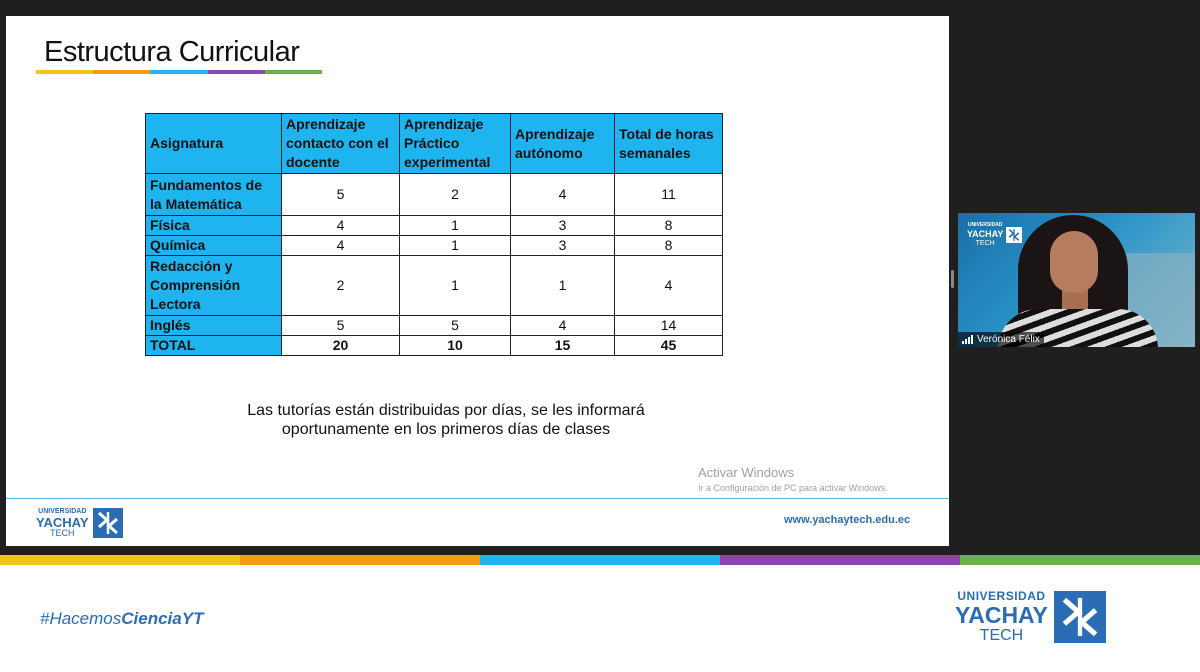  Describe the element at coordinates (562, 143) in the screenshot. I see `header-autonomo: Aprendizaje autónomo` at that location.